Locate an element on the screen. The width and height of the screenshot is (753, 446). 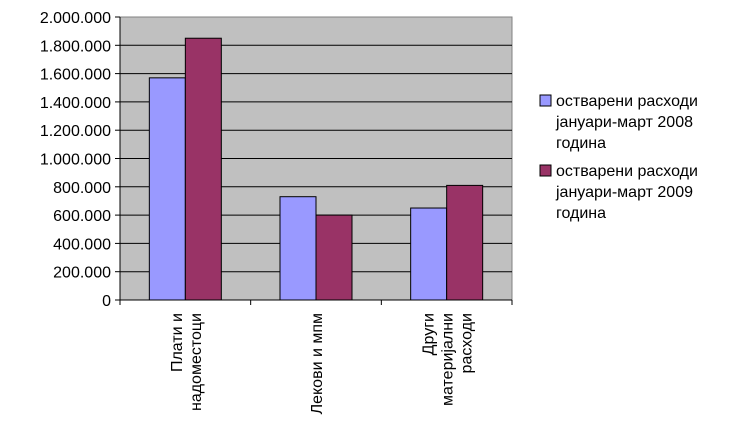
y-tick-label: 400.000 is located at coordinates (82, 244).